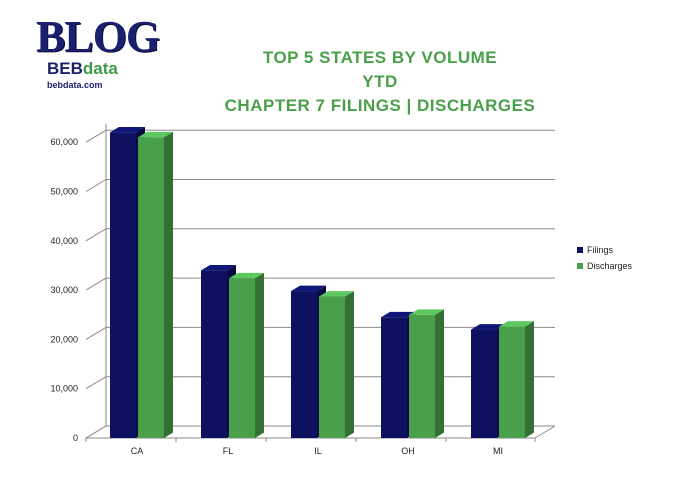 The height and width of the screenshot is (477, 689). What do you see at coordinates (246, 275) in the screenshot?
I see `bar-discharges-fl-top` at bounding box center [246, 275].